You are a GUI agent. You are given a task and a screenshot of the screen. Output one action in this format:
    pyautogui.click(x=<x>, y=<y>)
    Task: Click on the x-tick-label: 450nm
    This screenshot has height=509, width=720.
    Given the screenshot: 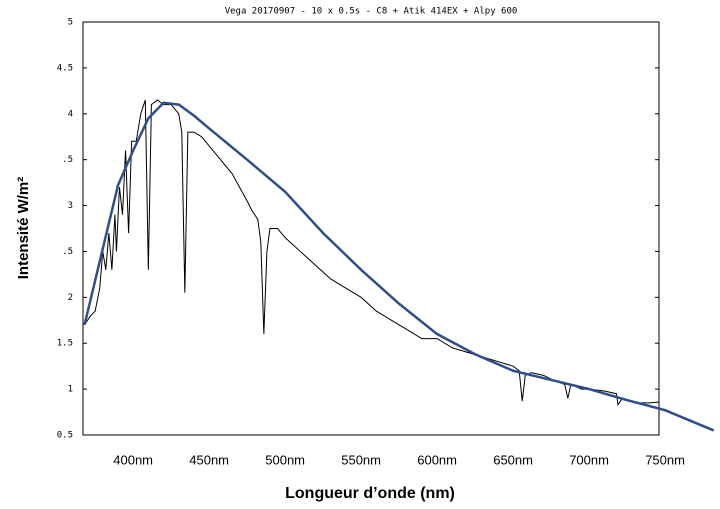 What is the action you would take?
    pyautogui.click(x=209, y=459)
    